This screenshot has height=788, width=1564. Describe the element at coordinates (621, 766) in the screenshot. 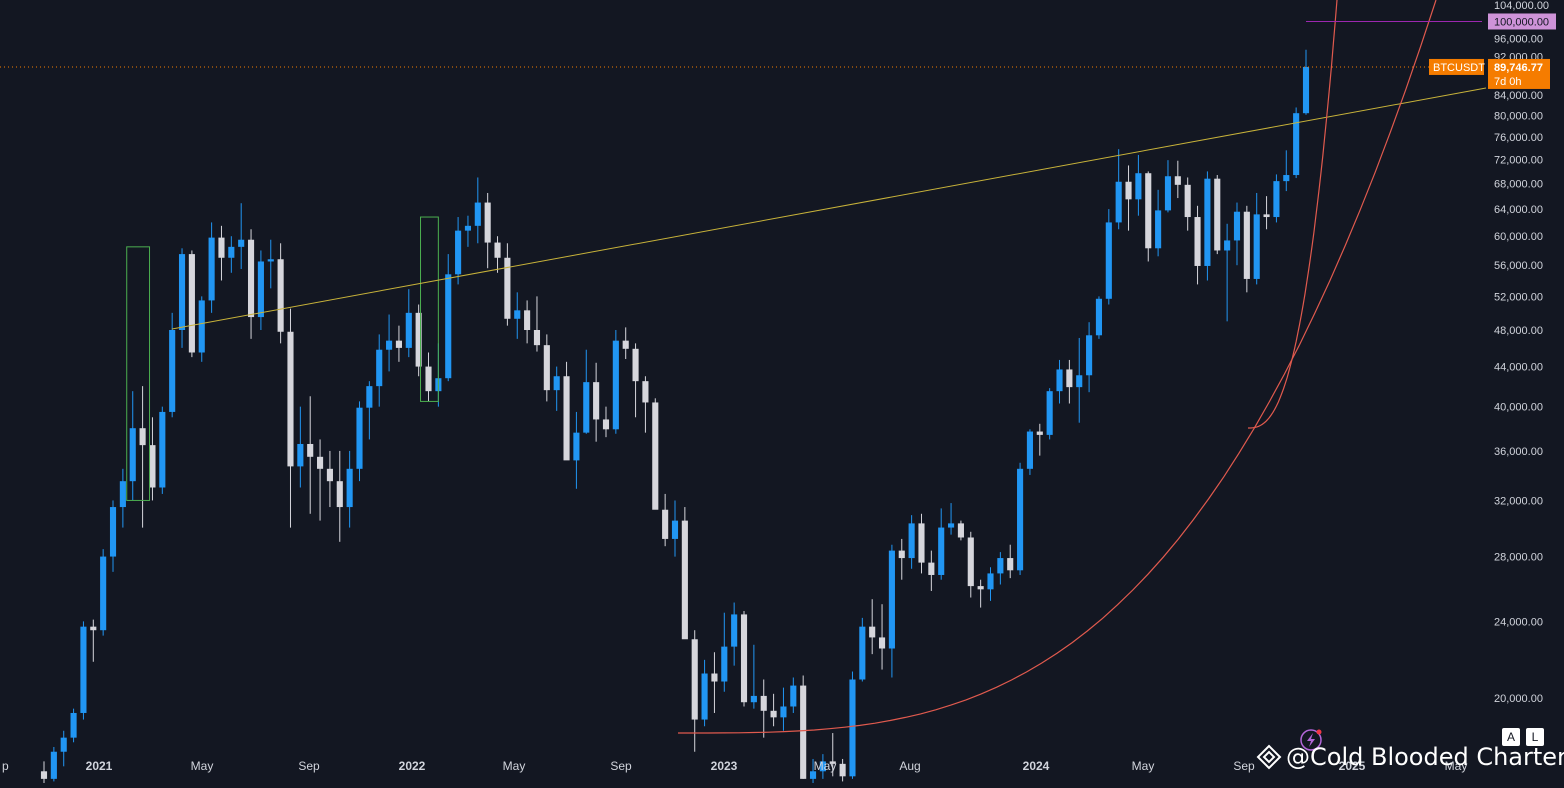

I see `time-tick-label: Sep` at that location.